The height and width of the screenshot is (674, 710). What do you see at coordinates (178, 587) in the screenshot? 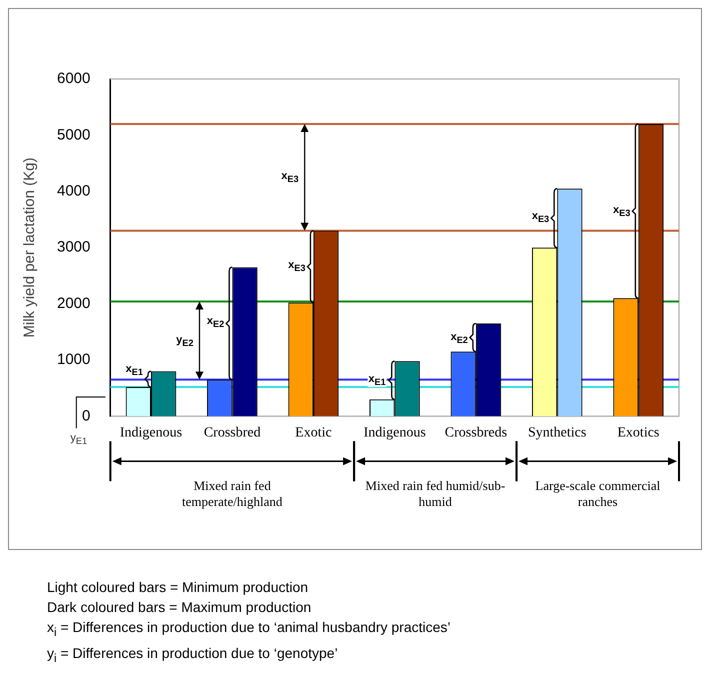
I see `text: Light coloured bars = Minimum production` at bounding box center [178, 587].